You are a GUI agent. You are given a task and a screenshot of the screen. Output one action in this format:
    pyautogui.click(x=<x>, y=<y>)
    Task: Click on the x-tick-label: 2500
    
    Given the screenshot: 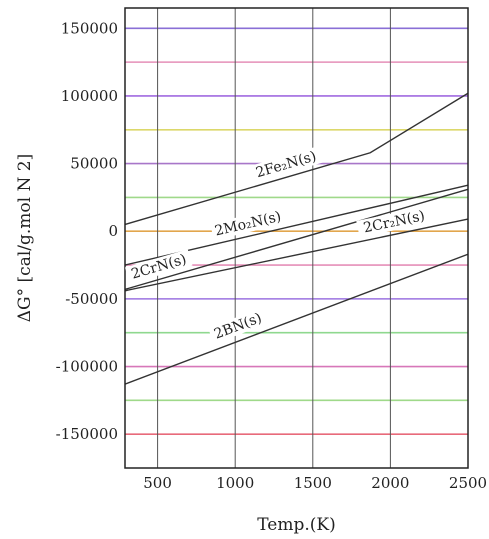 What is the action you would take?
    pyautogui.click(x=468, y=483)
    